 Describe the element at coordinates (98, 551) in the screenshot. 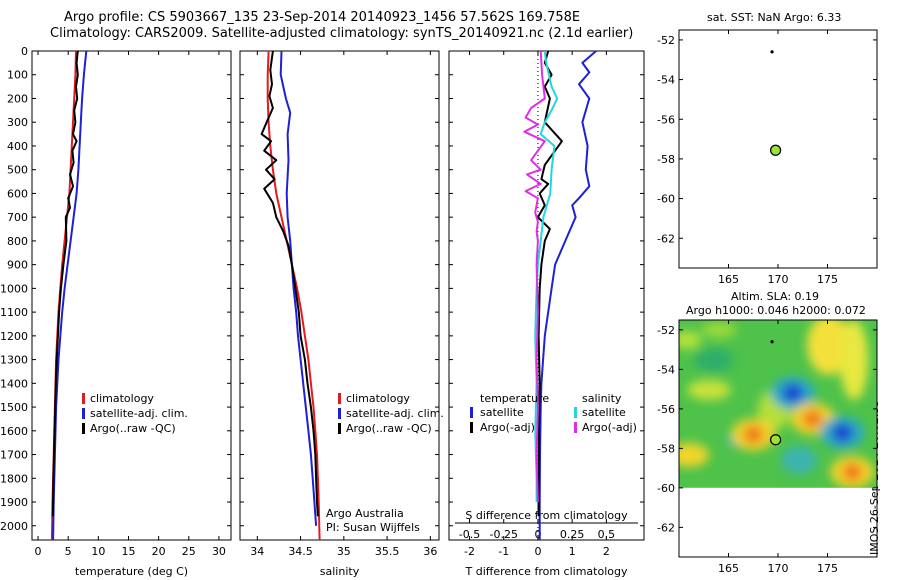

I see `temp-xtick-label: 10` at that location.